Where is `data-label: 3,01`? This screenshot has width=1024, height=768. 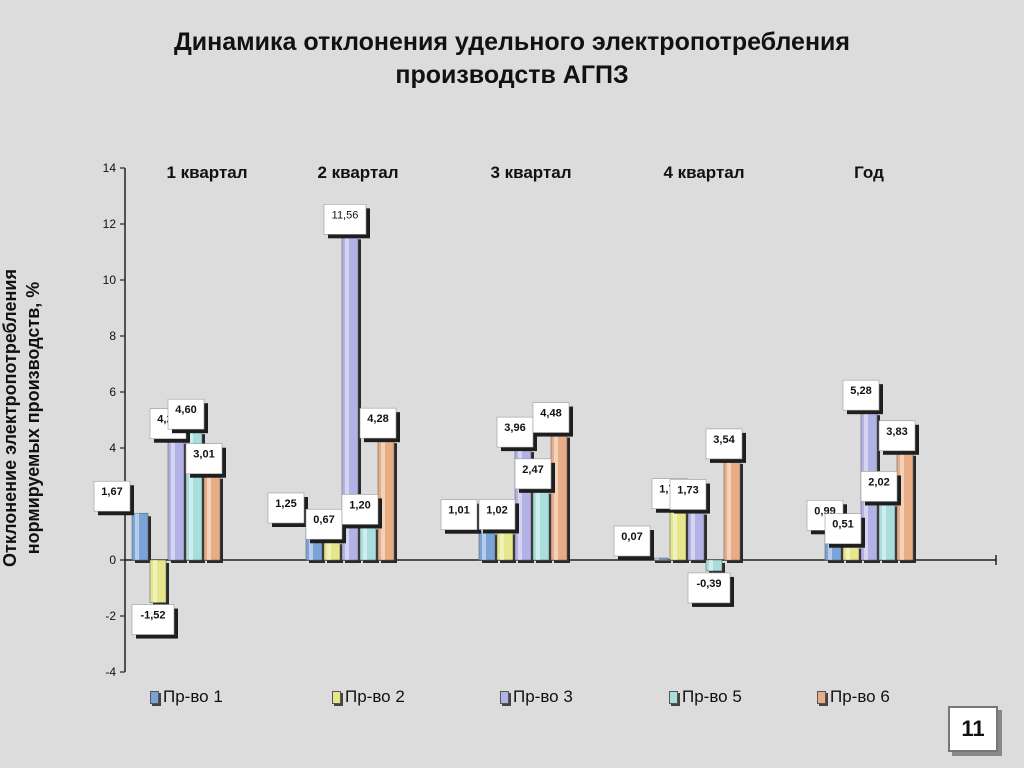 data-label: 3,01 is located at coordinates (205, 460).